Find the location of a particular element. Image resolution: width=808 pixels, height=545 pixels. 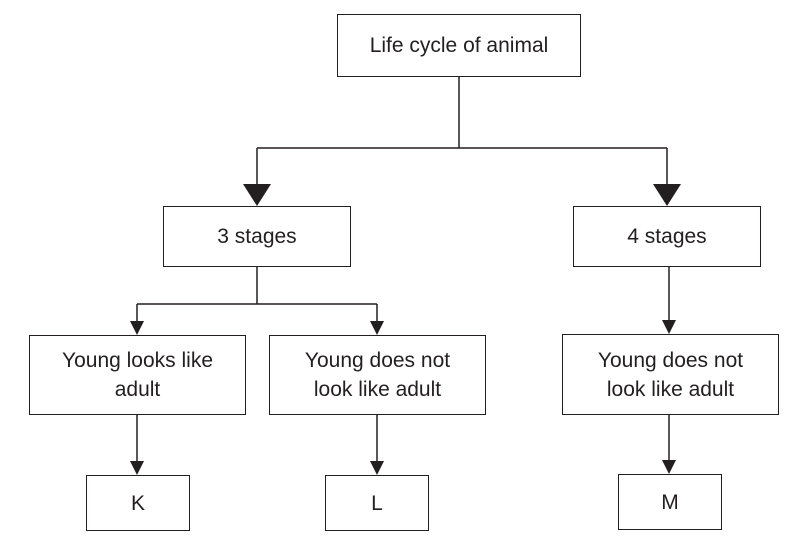

node-4-stages-label: 4 stages is located at coordinates (667, 236).